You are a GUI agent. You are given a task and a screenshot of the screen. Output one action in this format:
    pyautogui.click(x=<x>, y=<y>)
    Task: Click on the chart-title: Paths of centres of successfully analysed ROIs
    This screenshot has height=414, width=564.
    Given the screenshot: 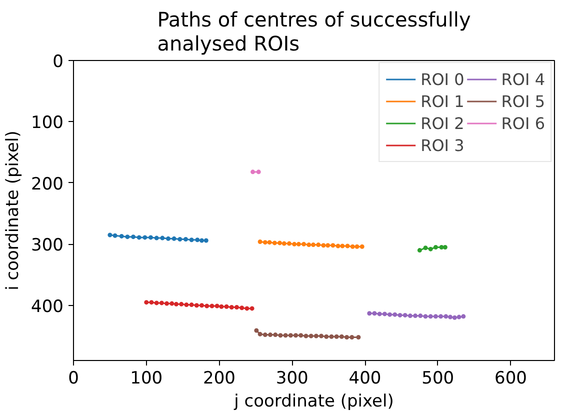 What is the action you would take?
    pyautogui.click(x=314, y=32)
    